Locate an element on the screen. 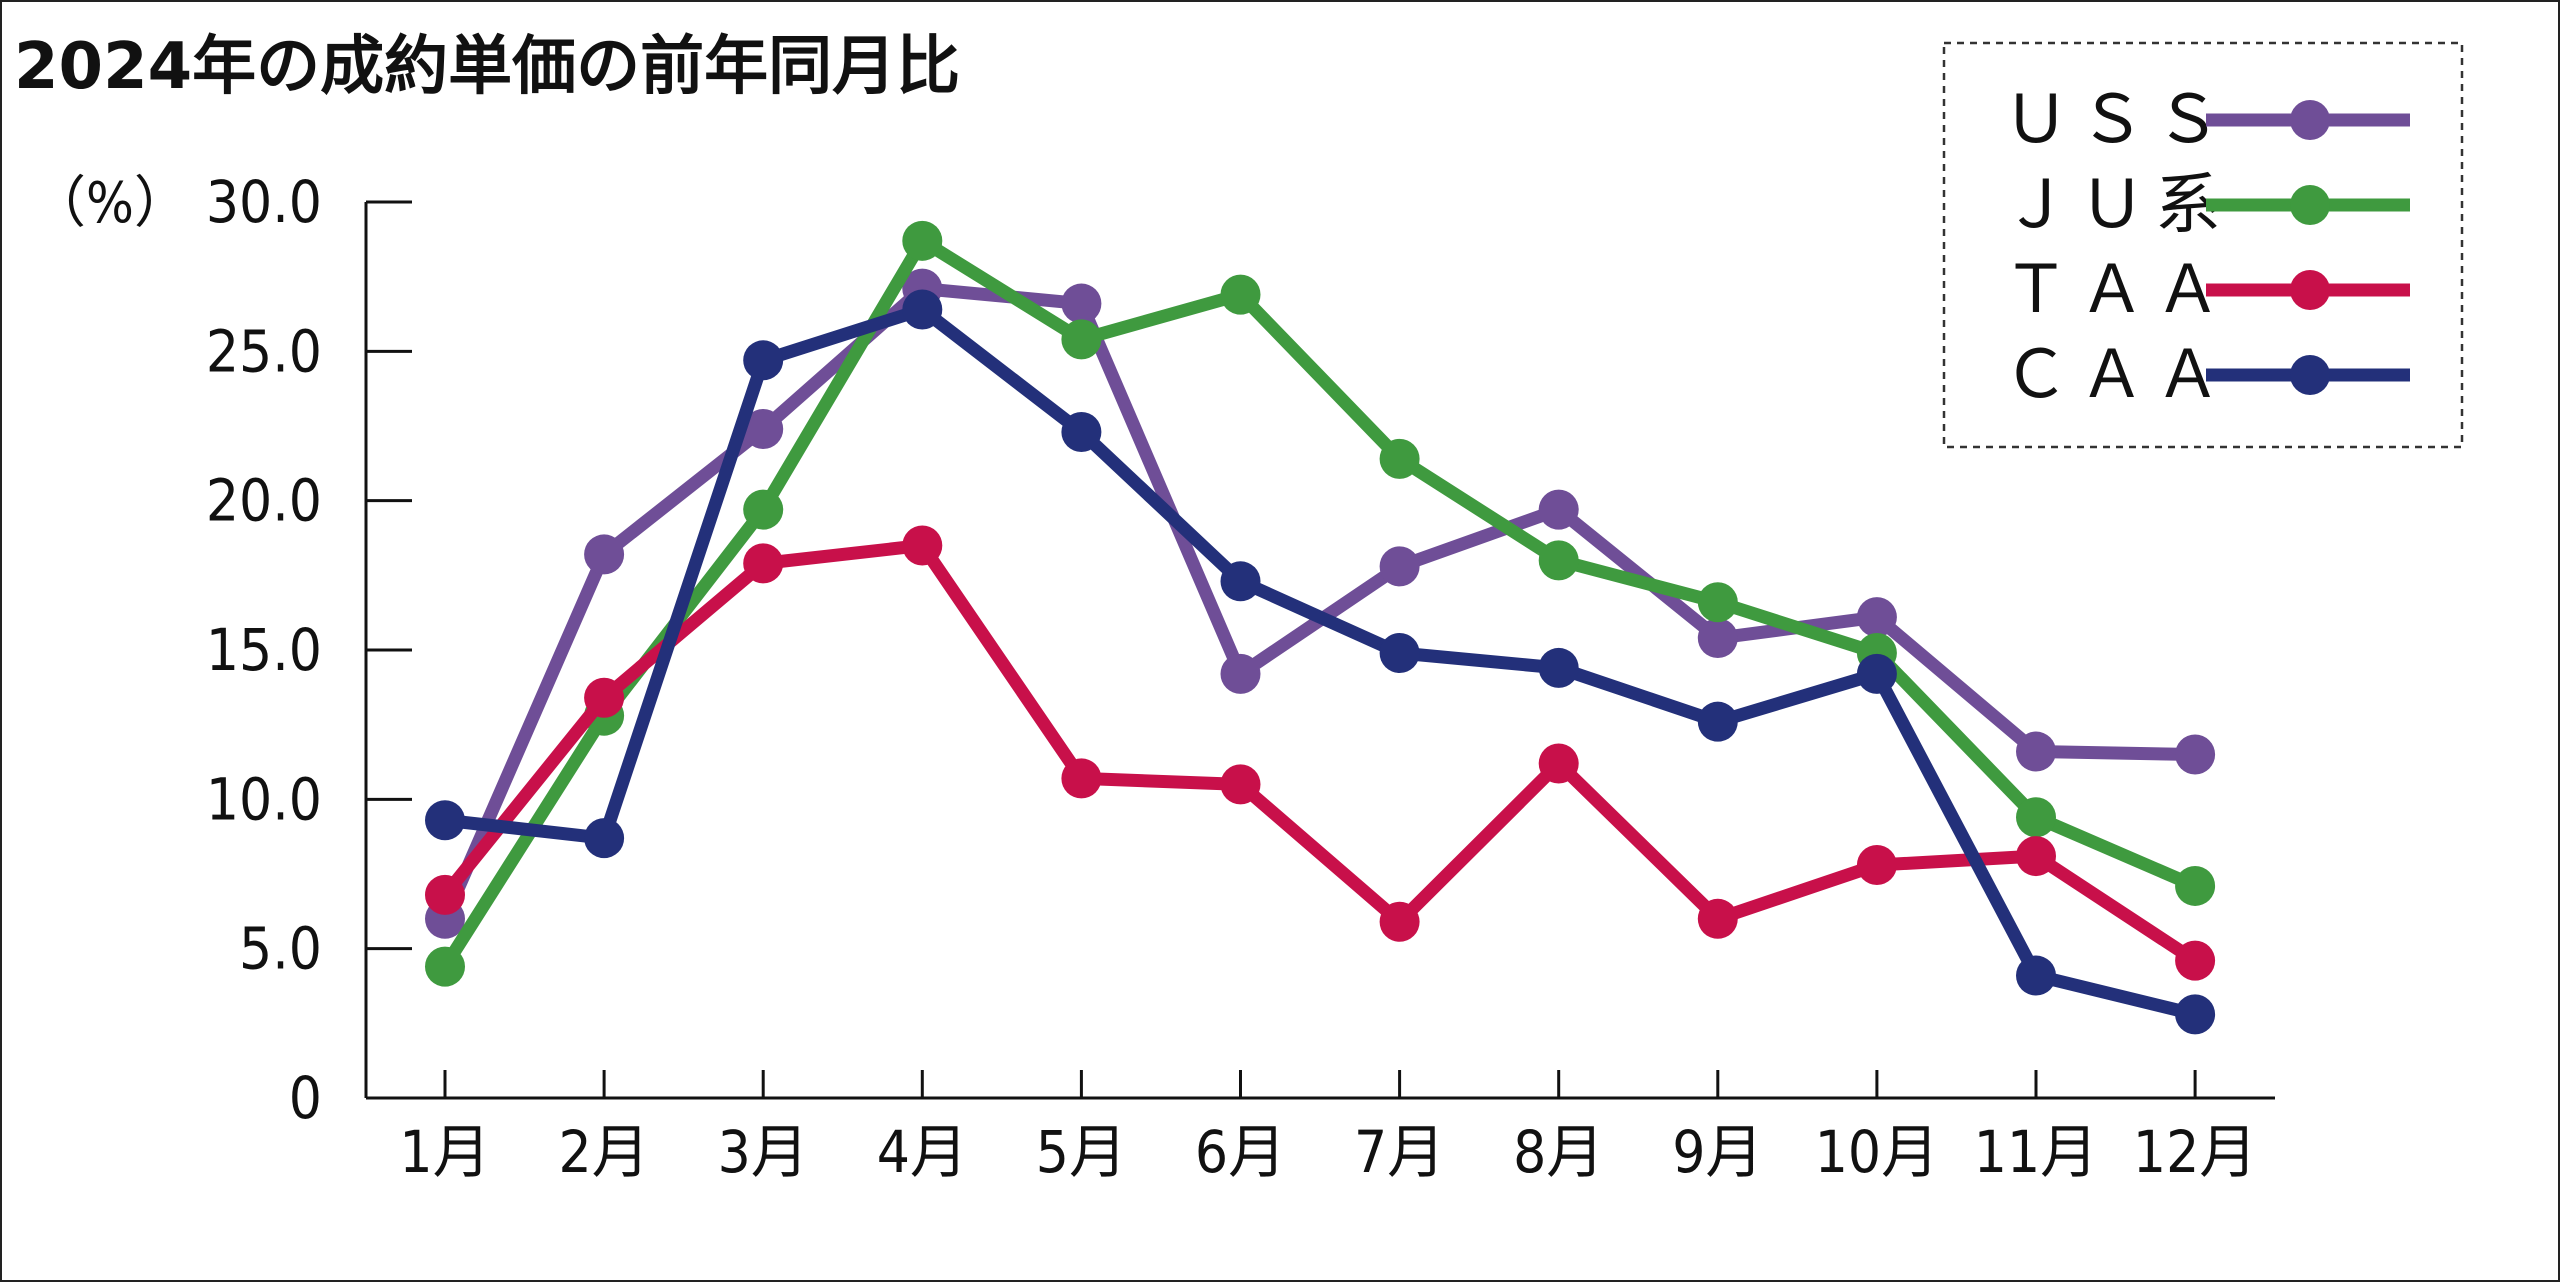 The image size is (2560, 1282). legend-label: ＪＵ系 is located at coordinates (2117, 204).